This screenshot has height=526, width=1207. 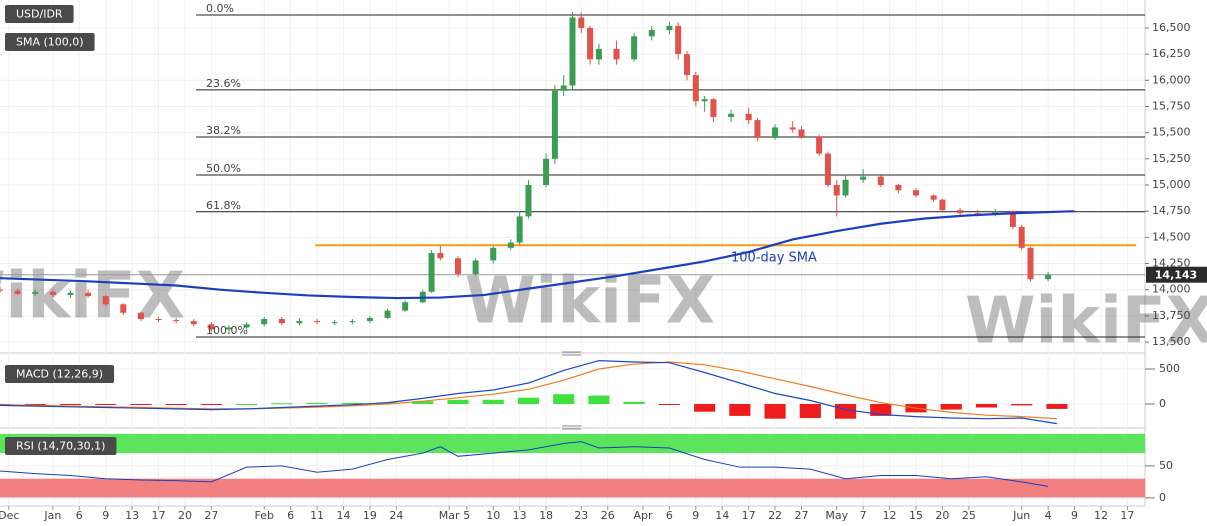 I want to click on fib-label: 23.6%, so click(x=223, y=83).